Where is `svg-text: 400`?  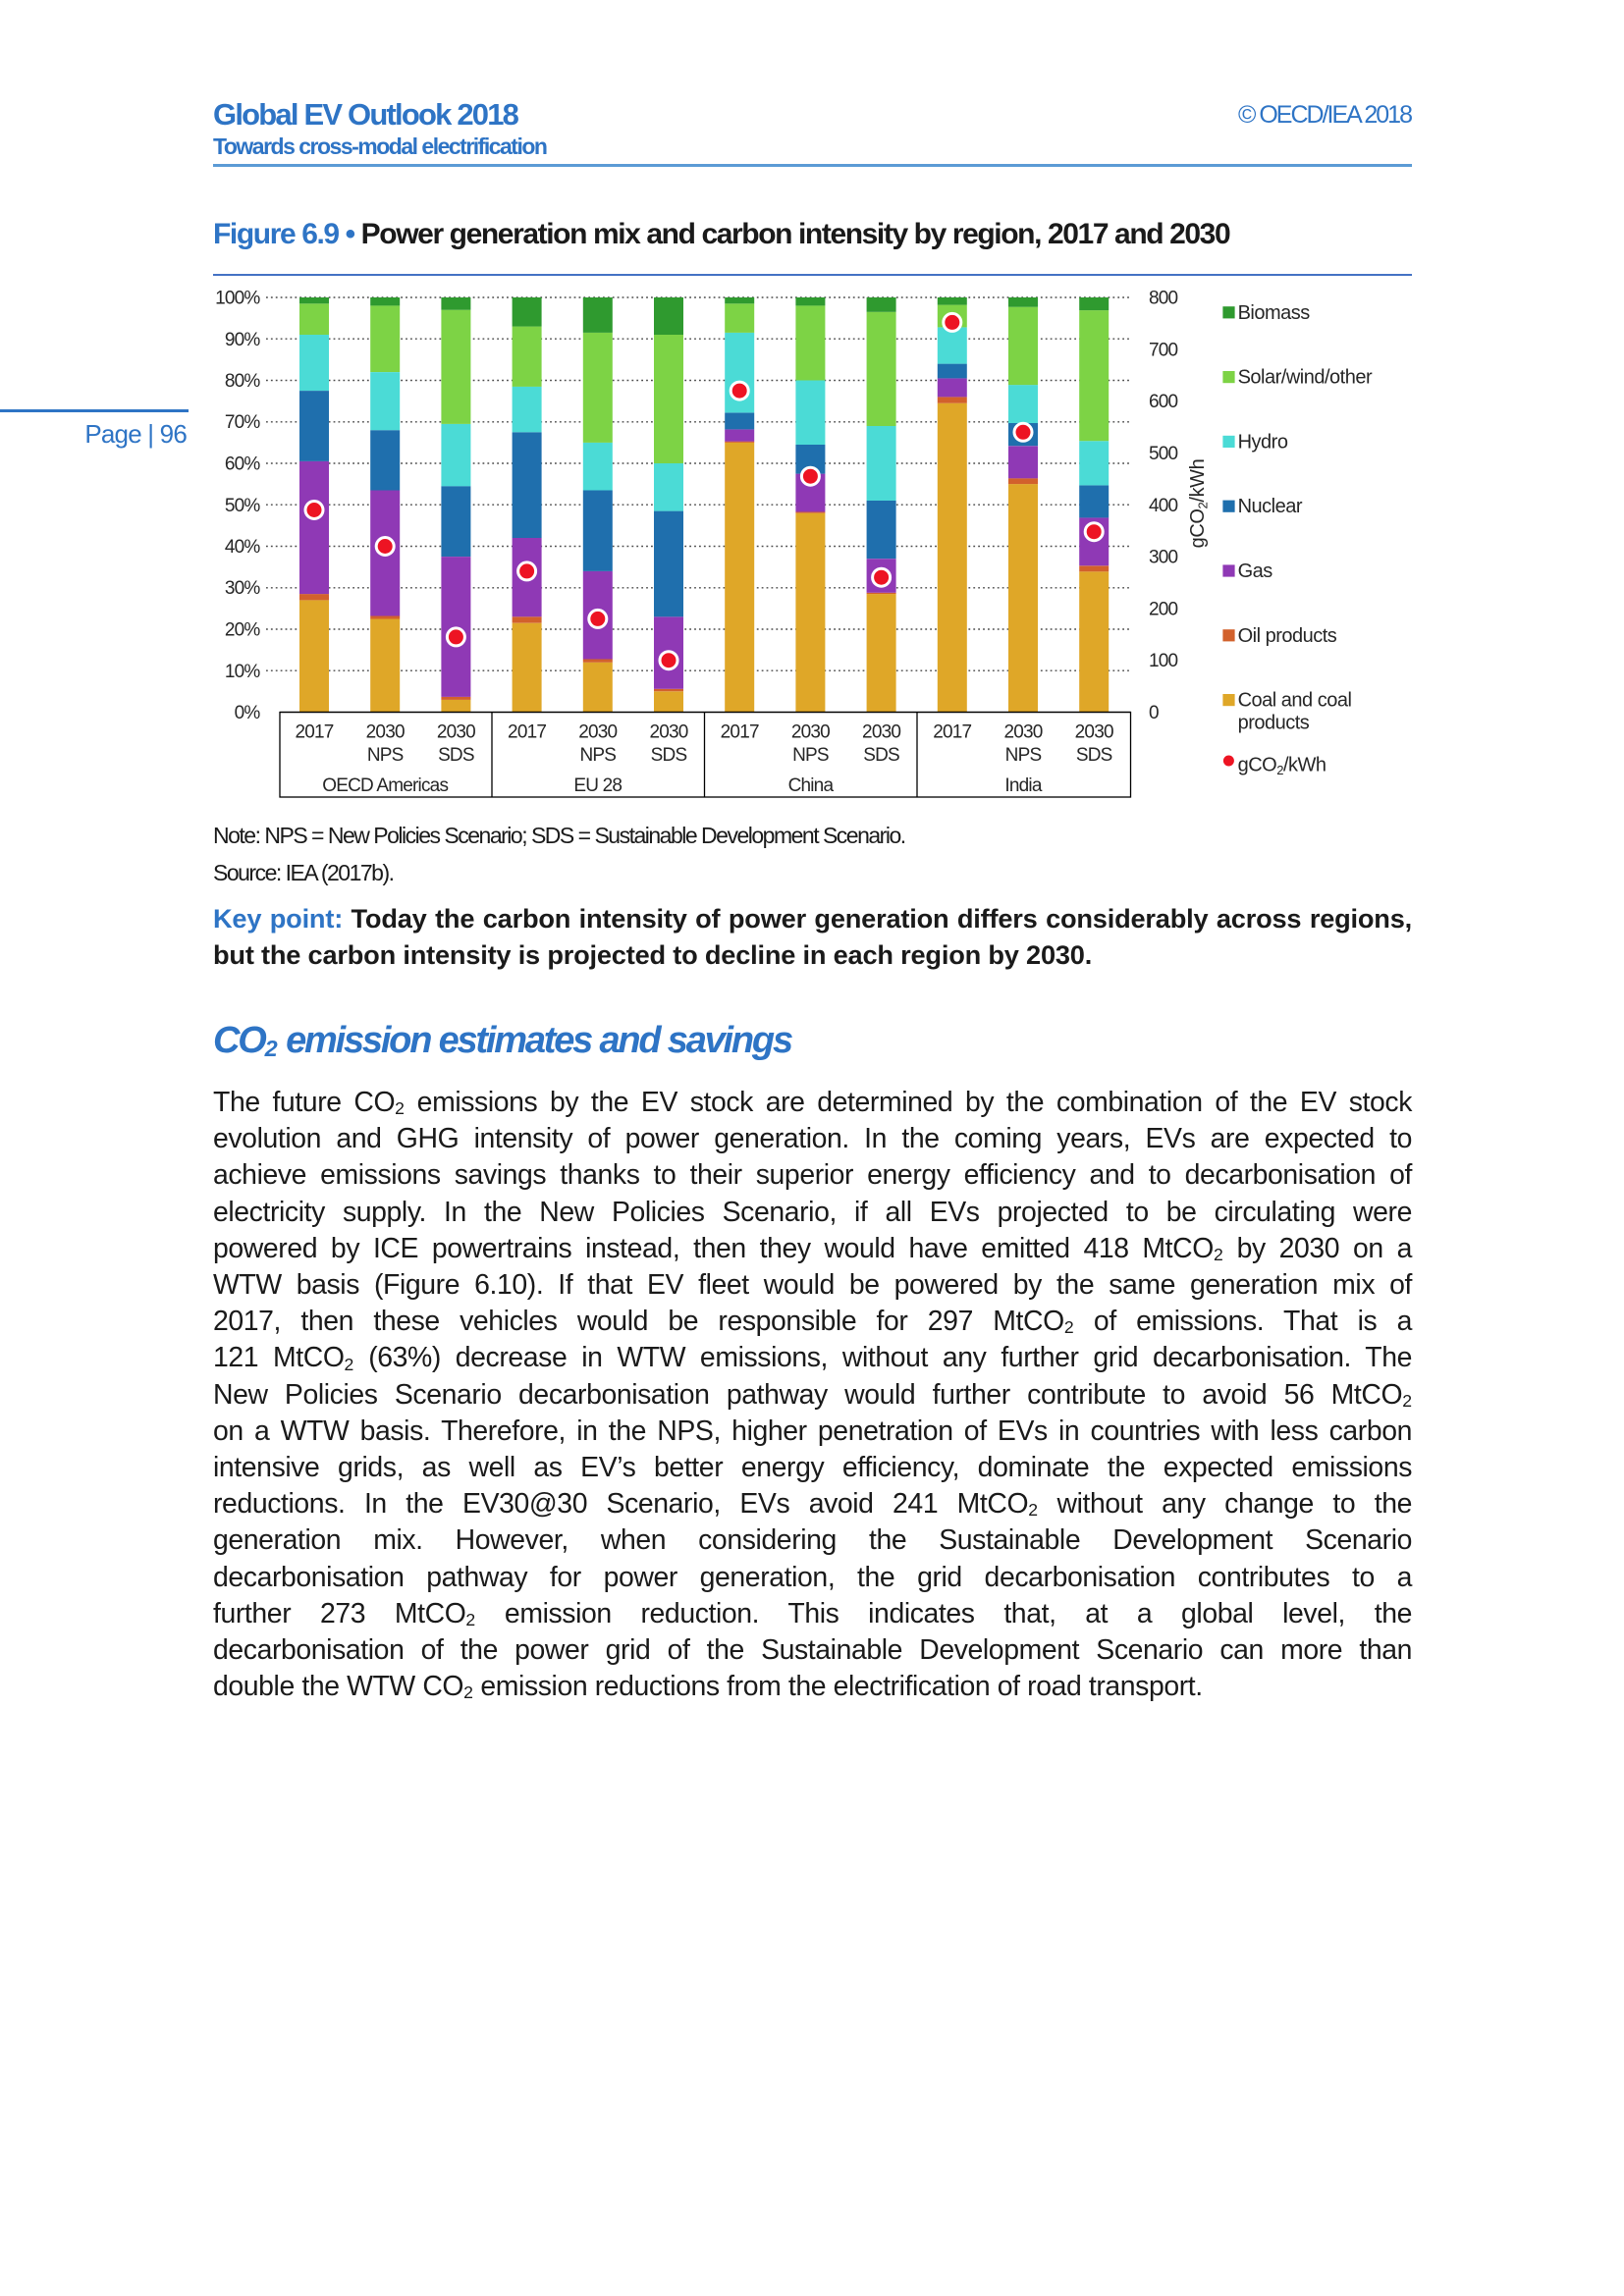
svg-text: 400 is located at coordinates (1163, 506).